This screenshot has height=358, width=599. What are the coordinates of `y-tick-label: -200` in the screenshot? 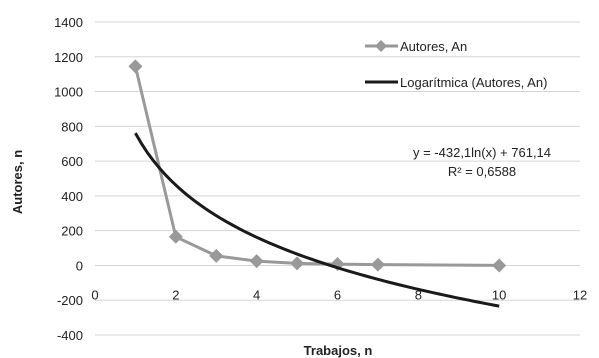 It's located at (70, 300).